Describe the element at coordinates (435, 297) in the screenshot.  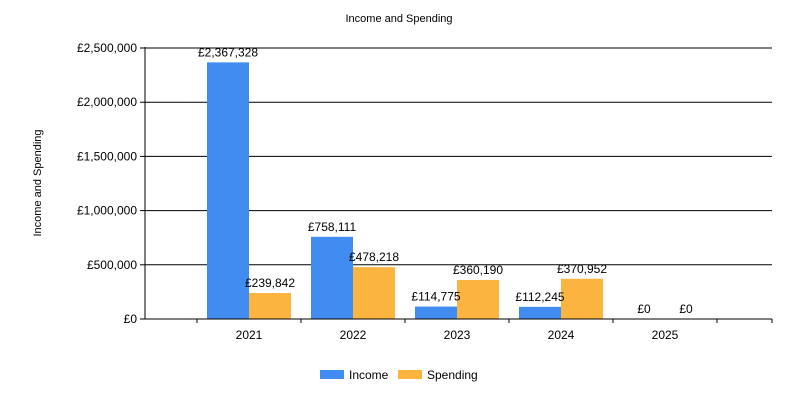
I see `data-label: £114,775` at that location.